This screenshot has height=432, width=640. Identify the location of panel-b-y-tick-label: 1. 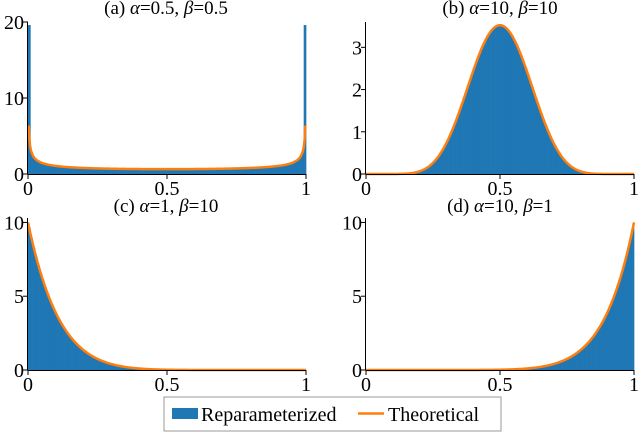
(357, 133).